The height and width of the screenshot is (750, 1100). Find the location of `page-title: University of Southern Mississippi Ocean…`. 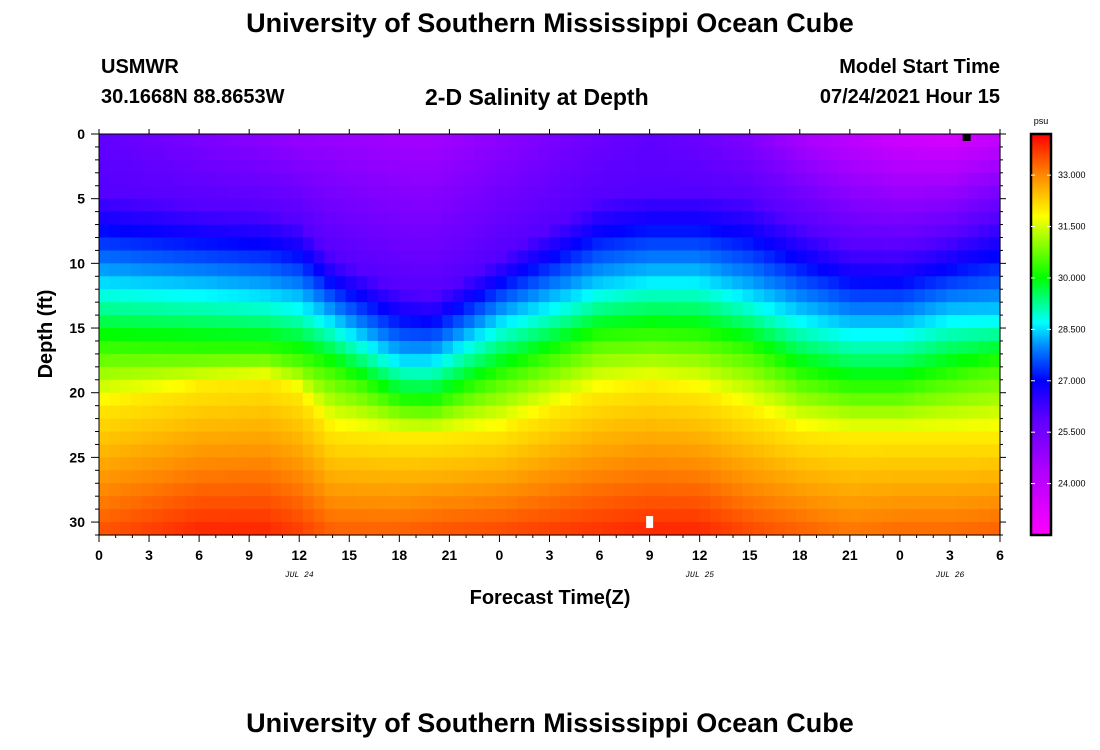

page-title: University of Southern Mississippi Ocean… is located at coordinates (550, 23).